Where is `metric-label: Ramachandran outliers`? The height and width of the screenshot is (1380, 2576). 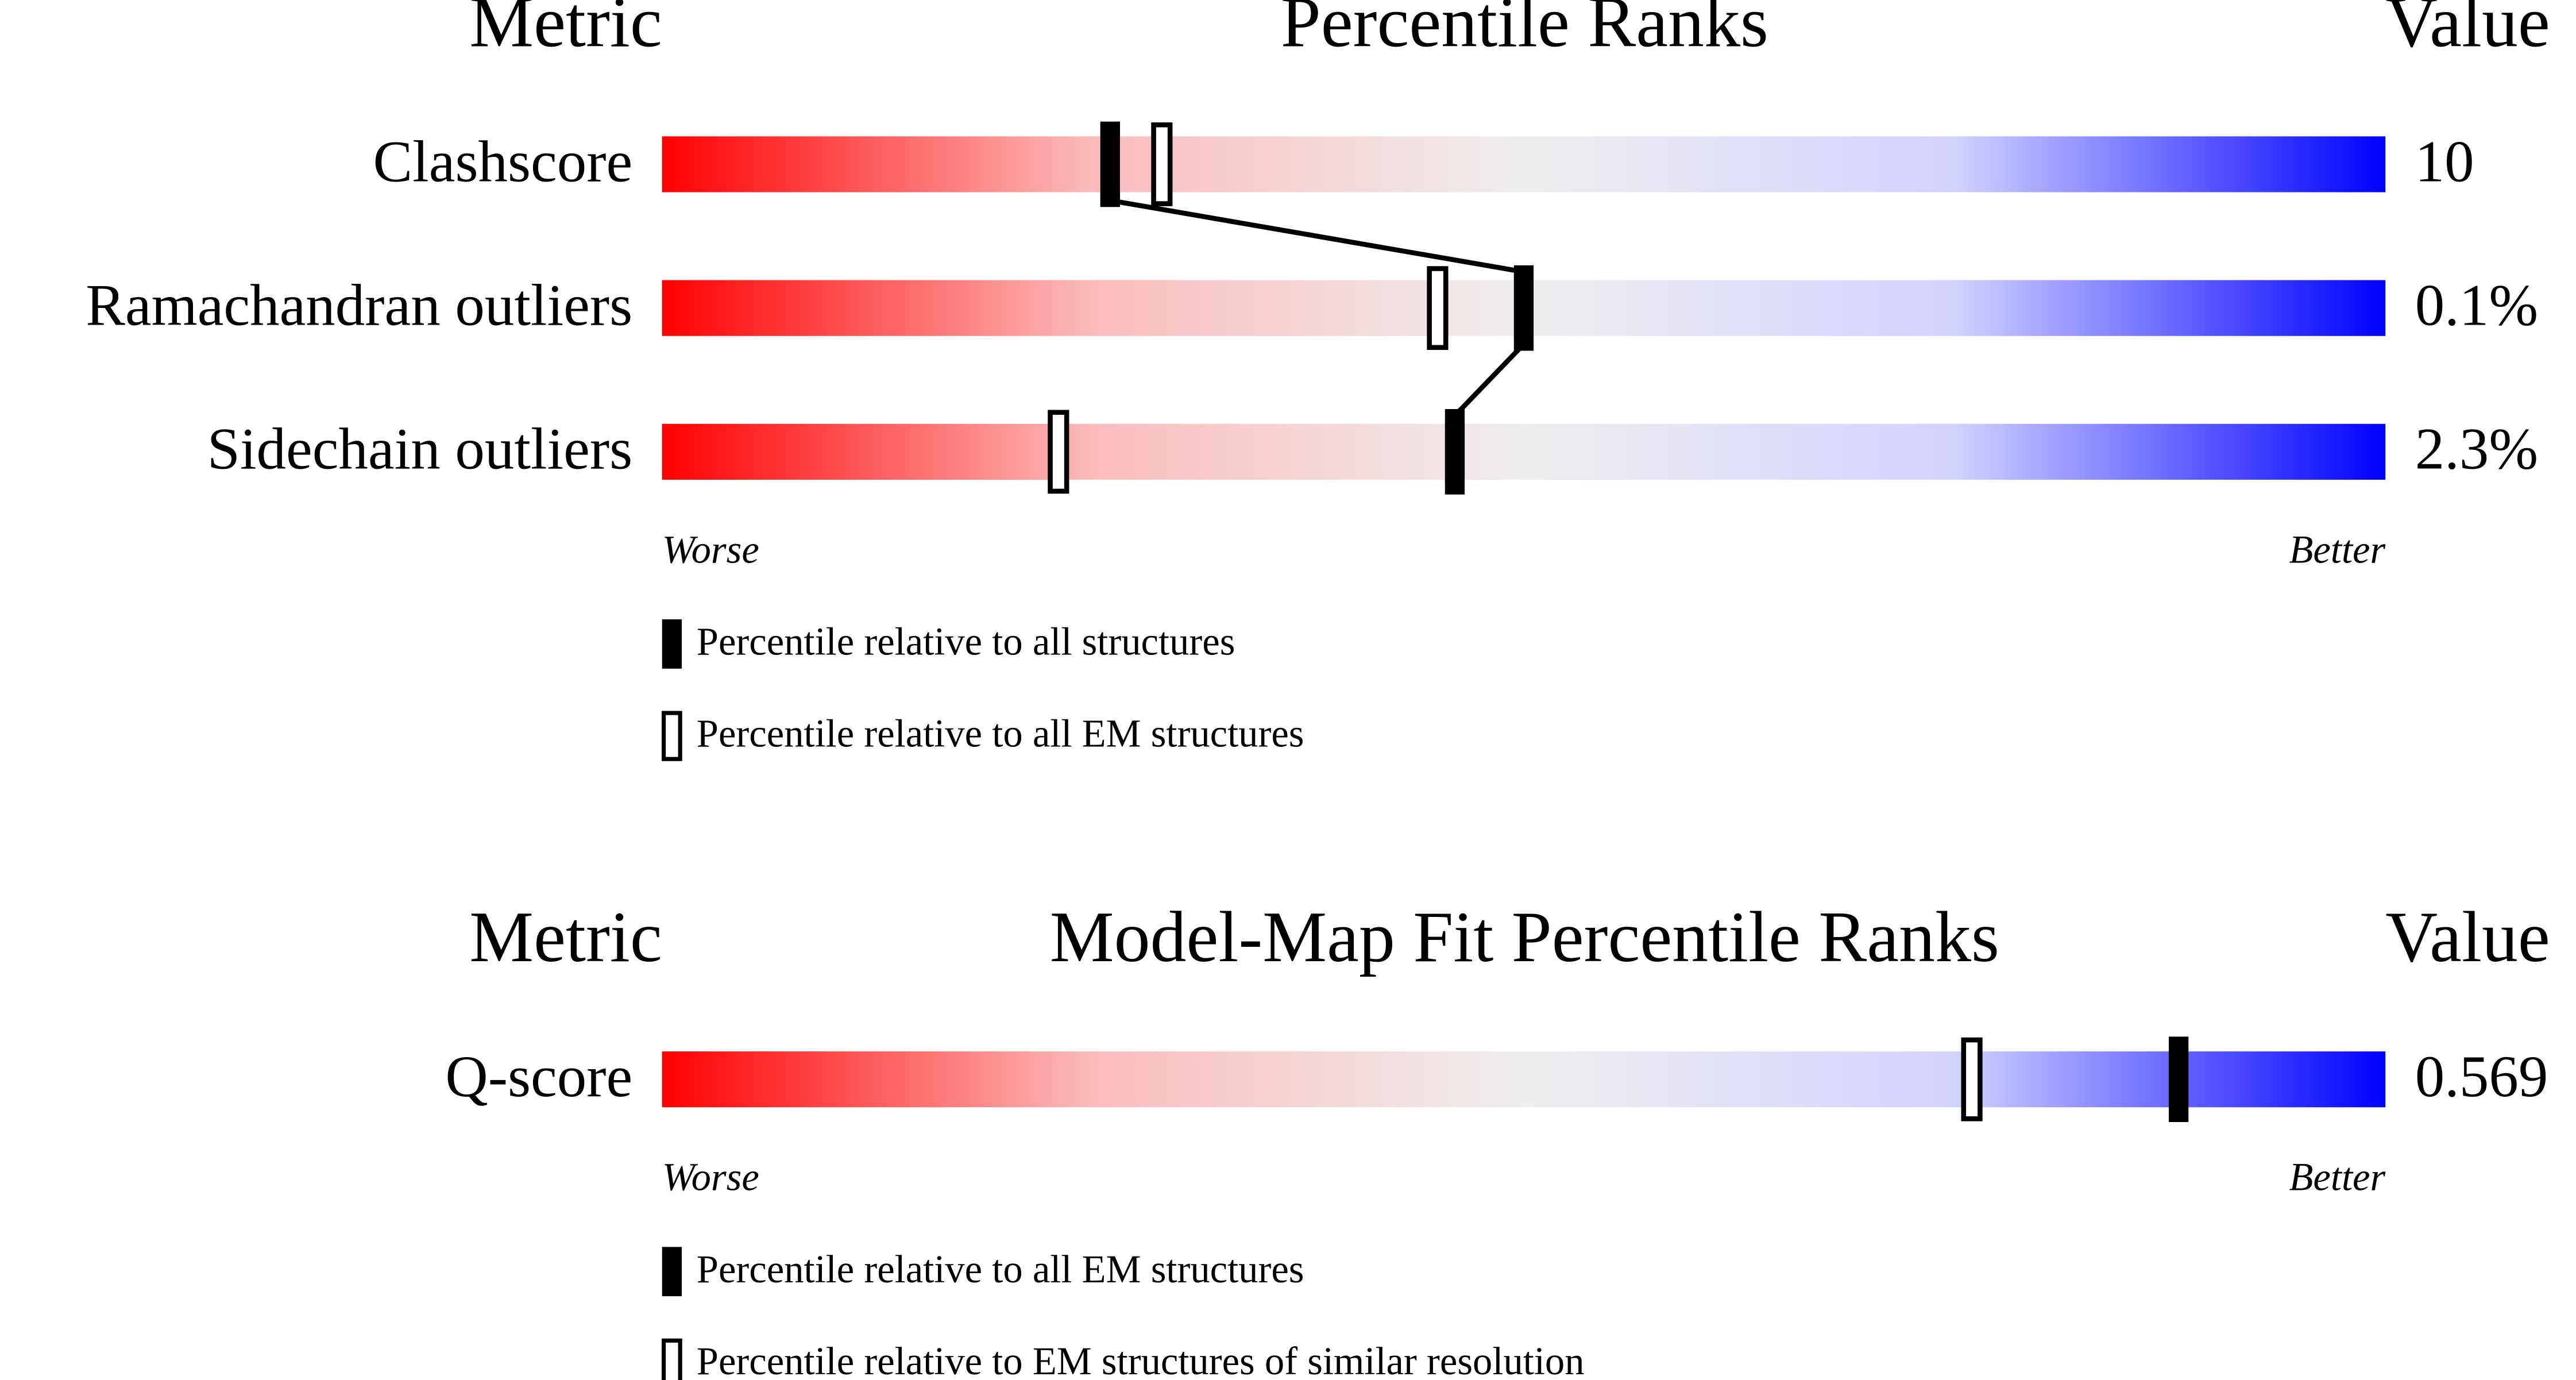
metric-label: Ramachandran outliers is located at coordinates (359, 305).